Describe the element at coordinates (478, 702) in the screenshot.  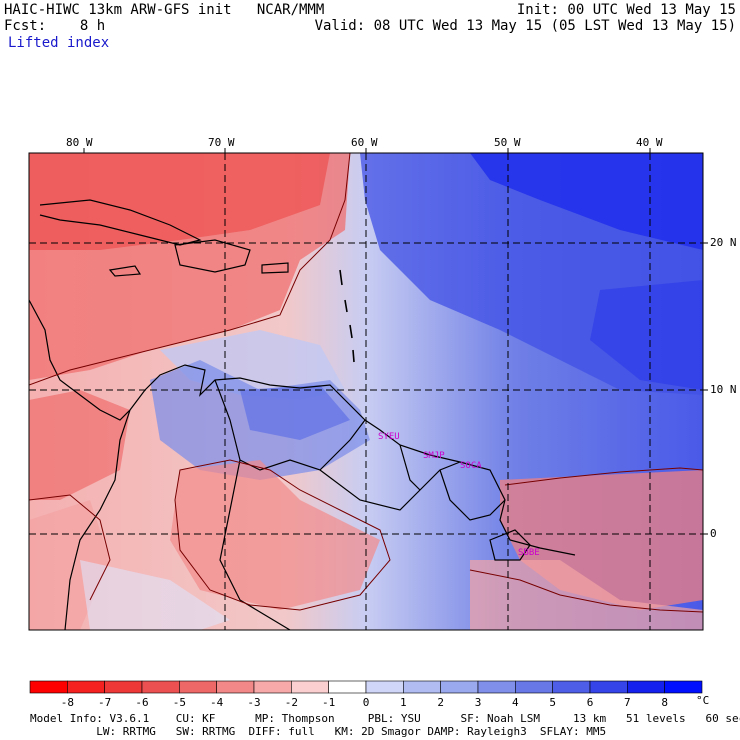
I see `colorbar-tick-label: 3` at that location.